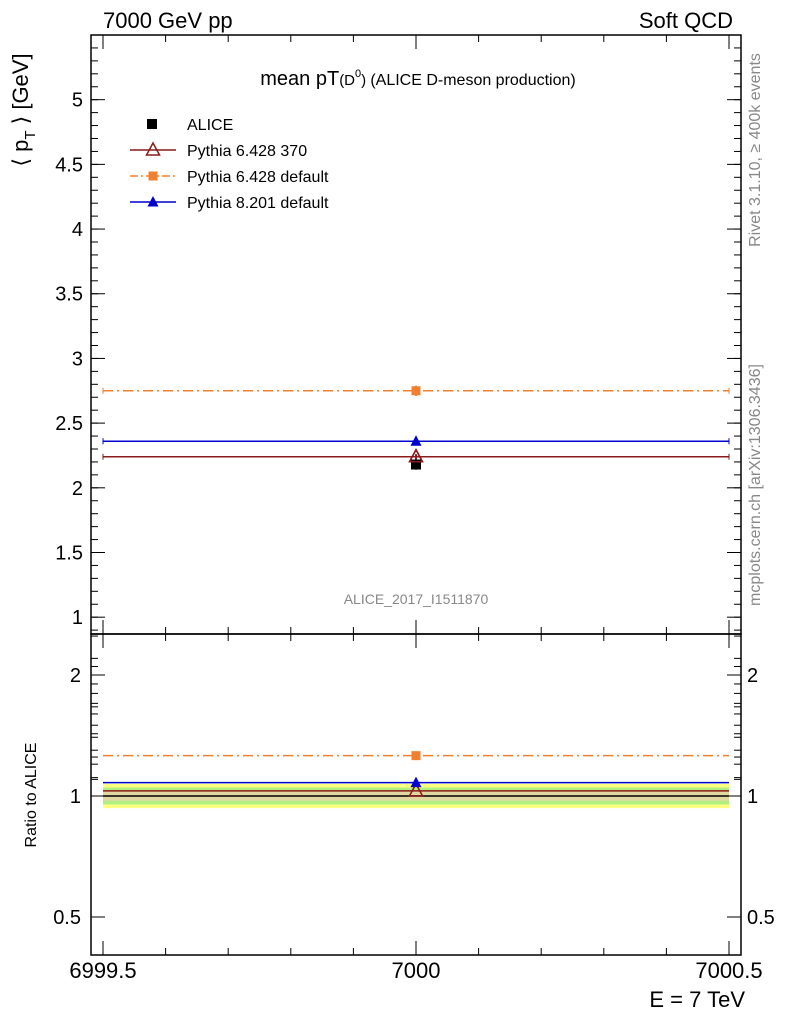  What do you see at coordinates (299, 79) in the screenshot?
I see `plot-title-main: mean pT` at bounding box center [299, 79].